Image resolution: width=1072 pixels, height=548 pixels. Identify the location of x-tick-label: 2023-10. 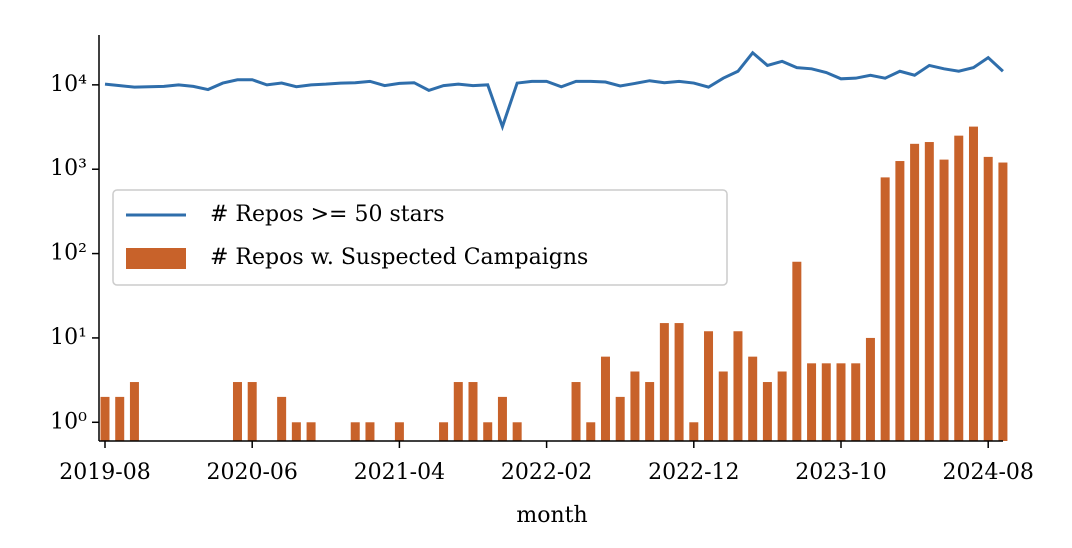
(840, 472).